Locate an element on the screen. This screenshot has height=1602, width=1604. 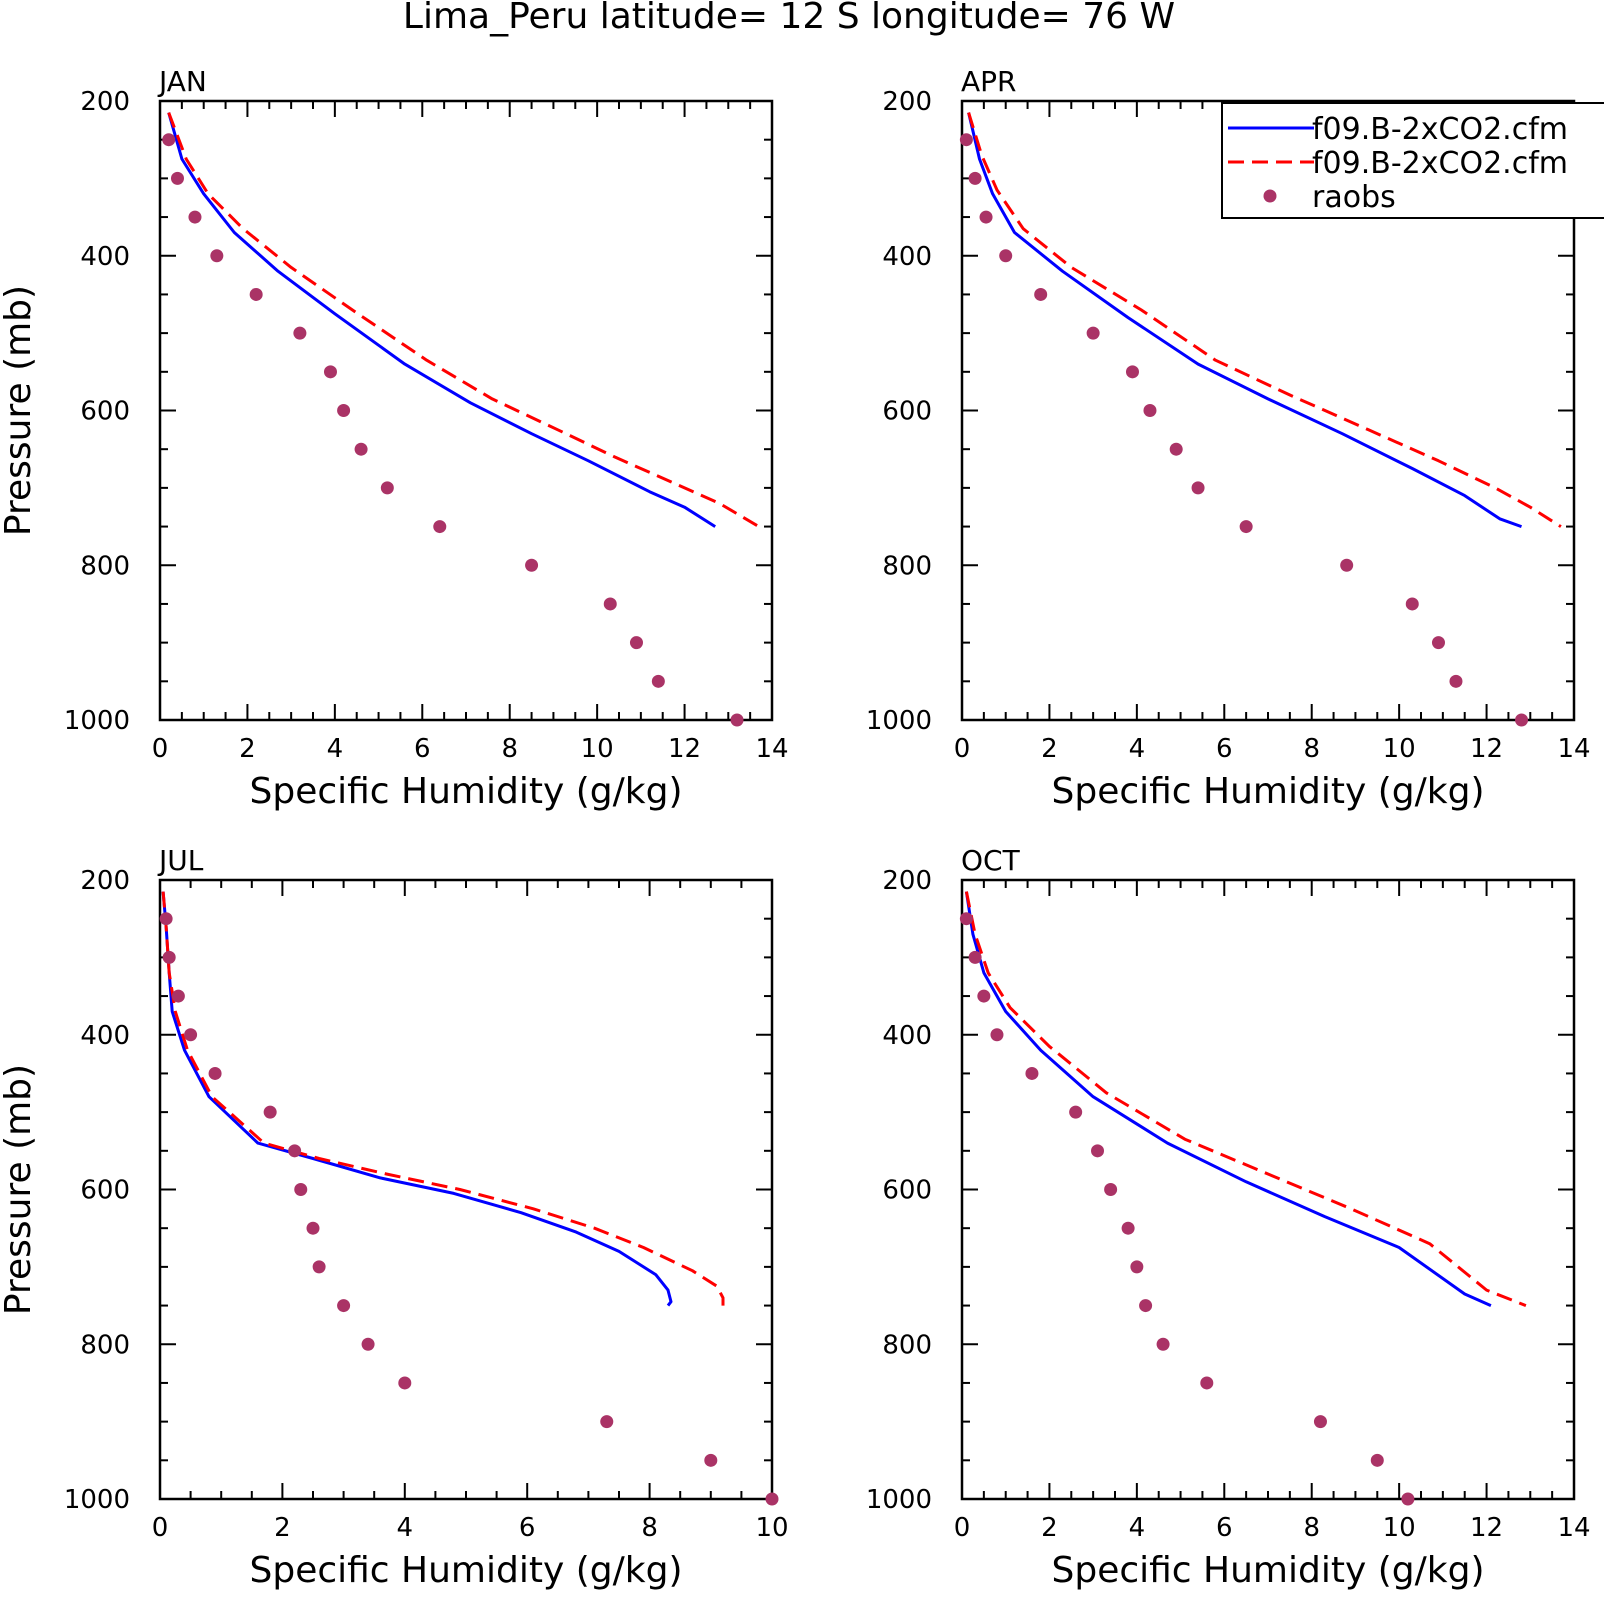
panel-label: APR is located at coordinates (989, 81).